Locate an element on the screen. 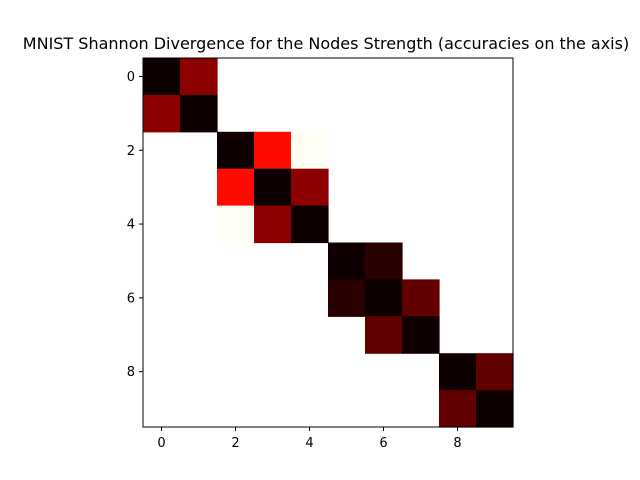 Image resolution: width=640 pixels, height=480 pixels. x-tick-label: 4 is located at coordinates (309, 443).